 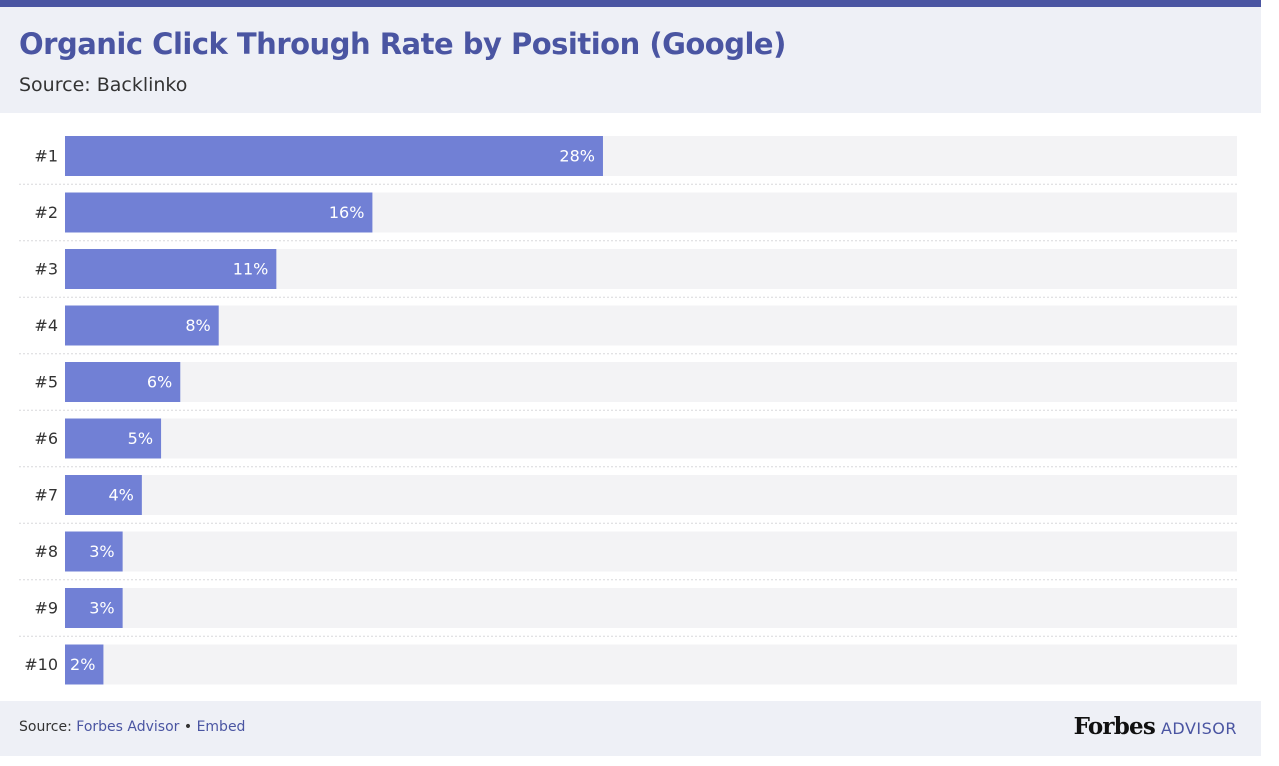 I want to click on embed-link: Embed, so click(x=221, y=727).